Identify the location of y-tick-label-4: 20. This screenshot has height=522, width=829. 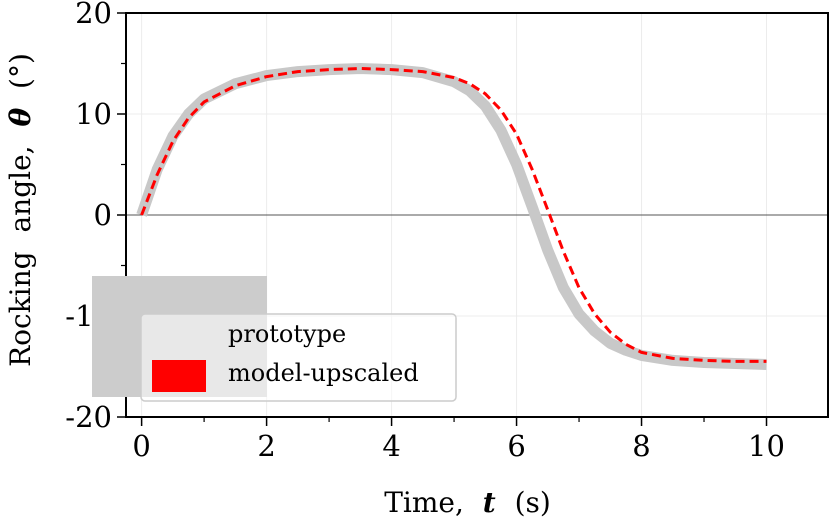
(93, 15).